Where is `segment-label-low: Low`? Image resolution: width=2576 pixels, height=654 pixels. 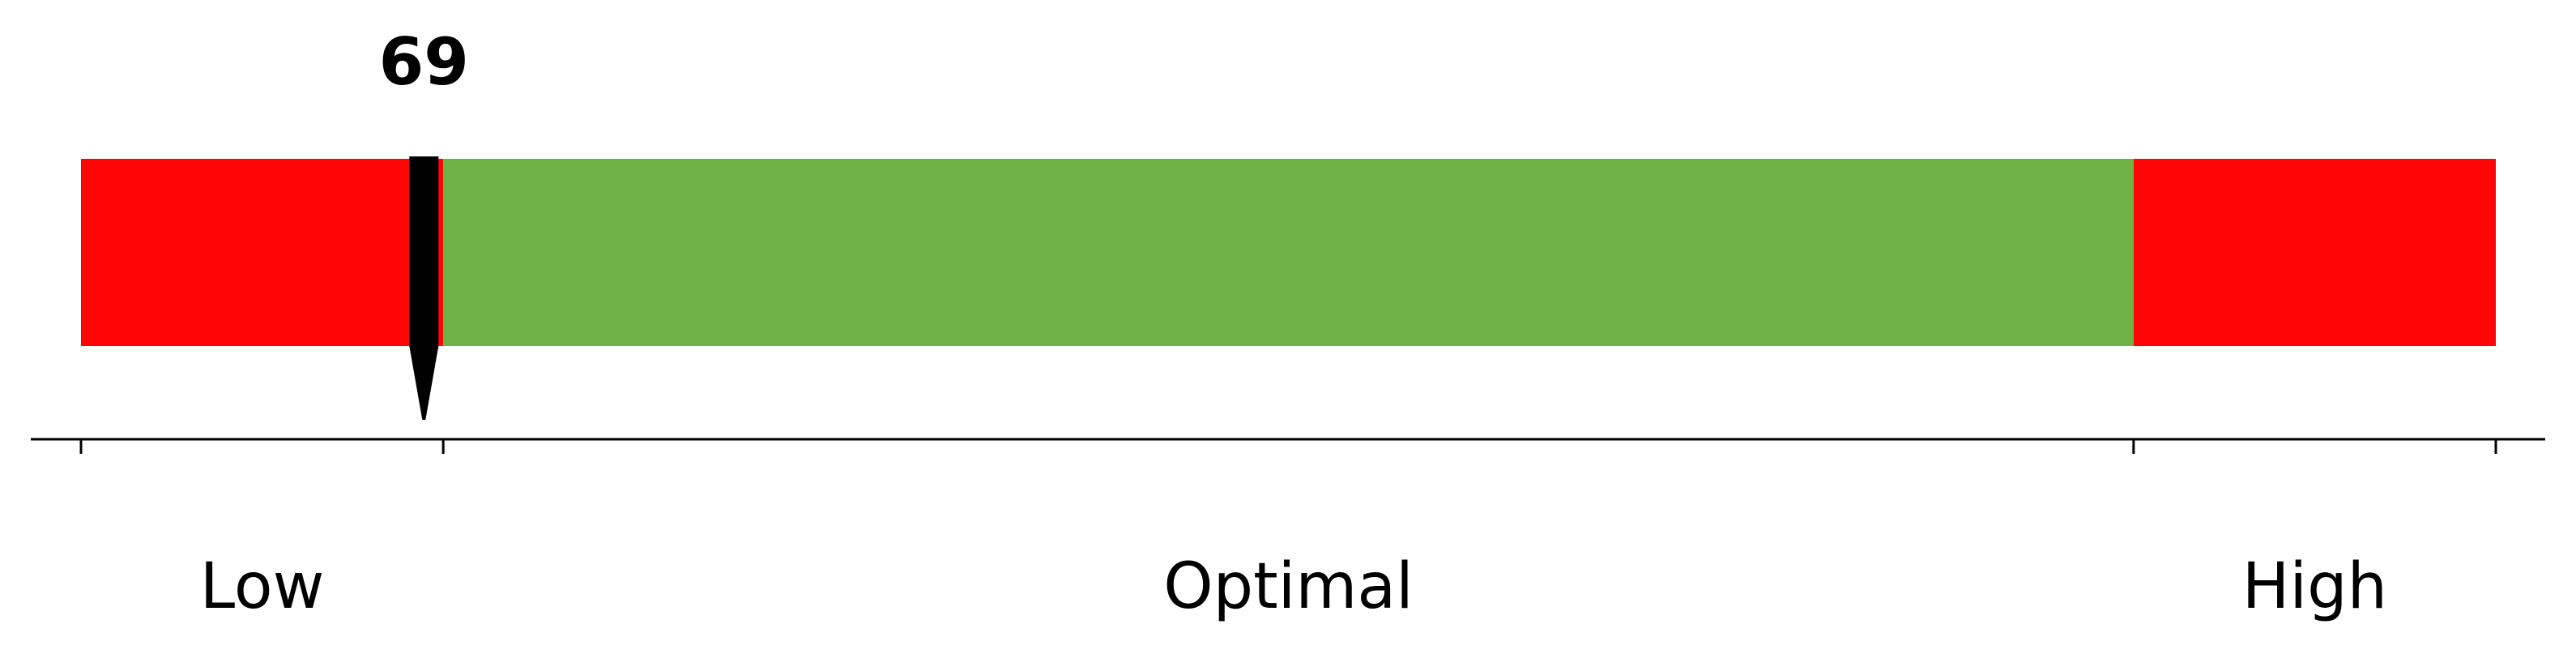 segment-label-low: Low is located at coordinates (262, 586).